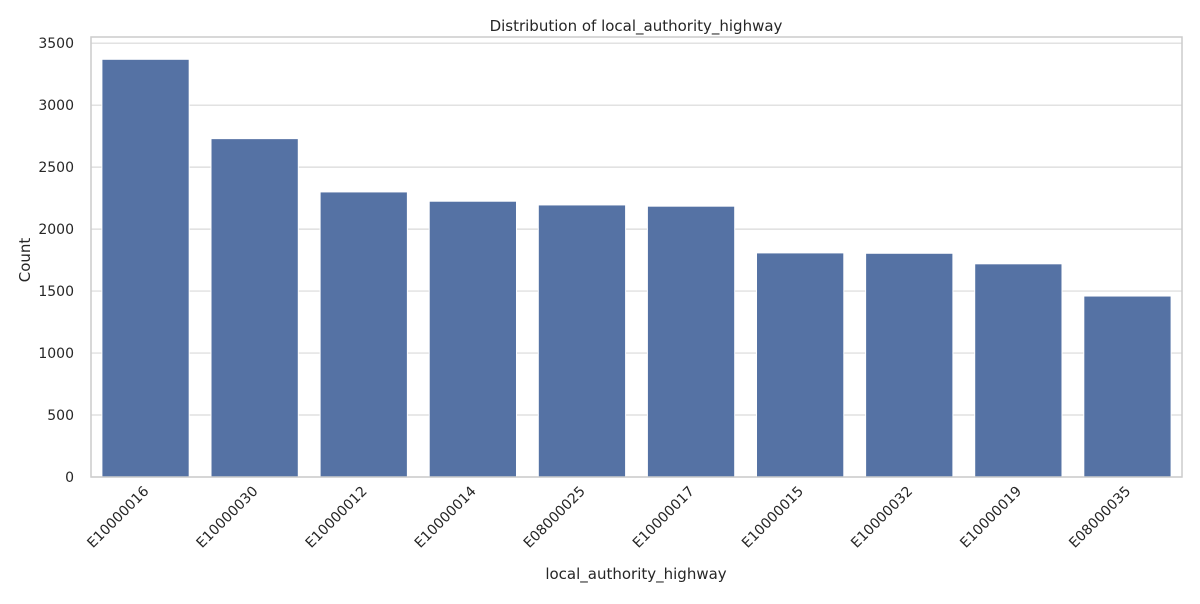  Describe the element at coordinates (337, 518) in the screenshot. I see `x-tick-label: E10000012` at that location.